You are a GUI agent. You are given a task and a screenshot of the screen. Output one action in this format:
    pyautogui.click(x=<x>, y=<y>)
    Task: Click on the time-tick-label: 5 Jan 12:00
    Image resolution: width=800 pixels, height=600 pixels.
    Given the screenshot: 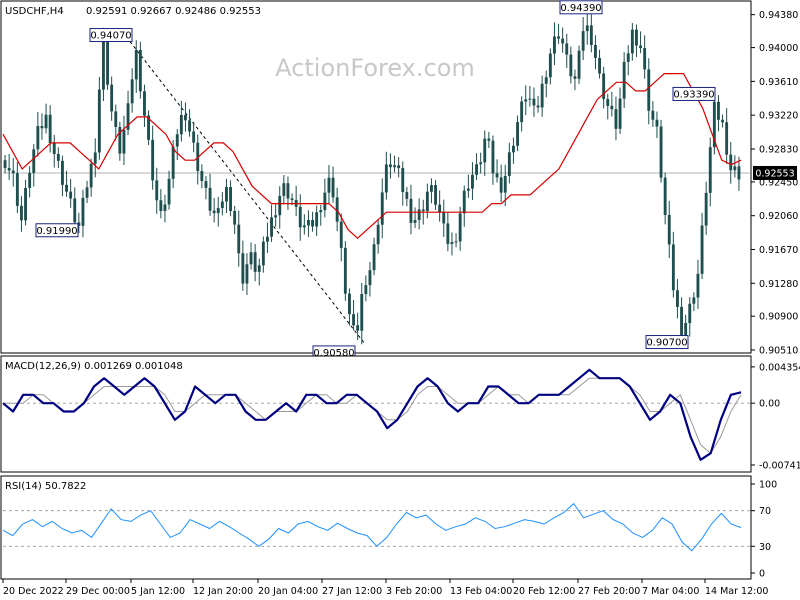 What is the action you would take?
    pyautogui.click(x=158, y=591)
    